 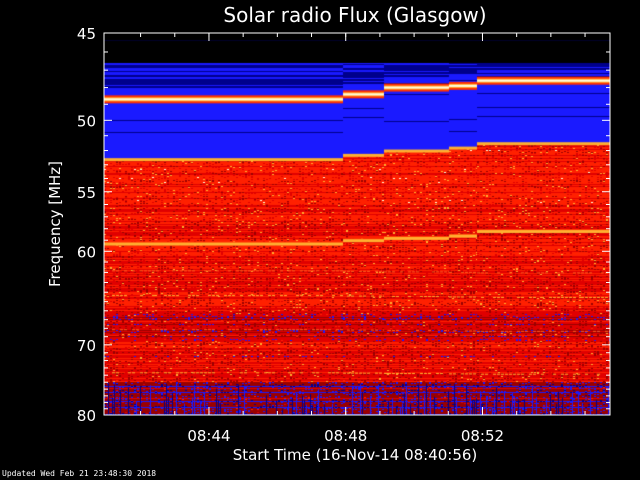 What do you see at coordinates (355, 455) in the screenshot?
I see `x-axis-label: Start Time (16-Nov-14 08:40:56)` at bounding box center [355, 455].